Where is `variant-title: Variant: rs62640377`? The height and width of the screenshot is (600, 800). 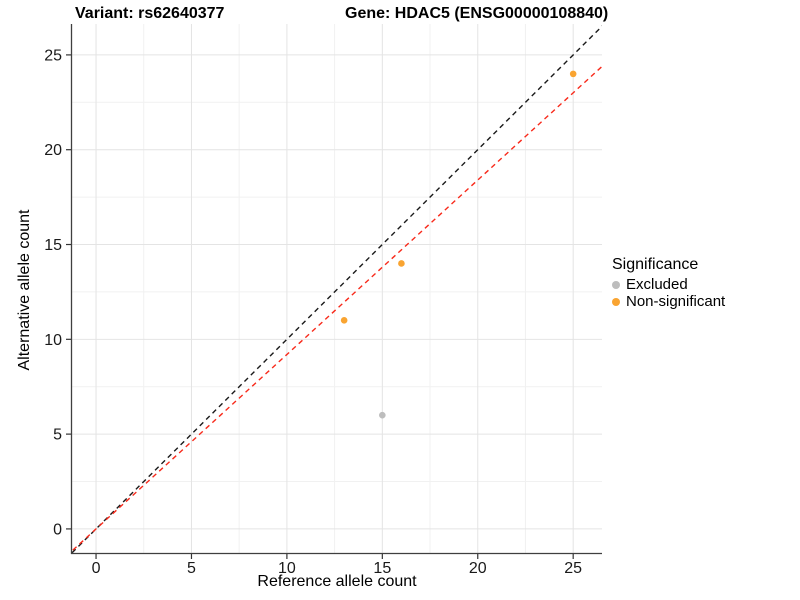
variant-title: Variant: rs62640377 is located at coordinates (150, 13).